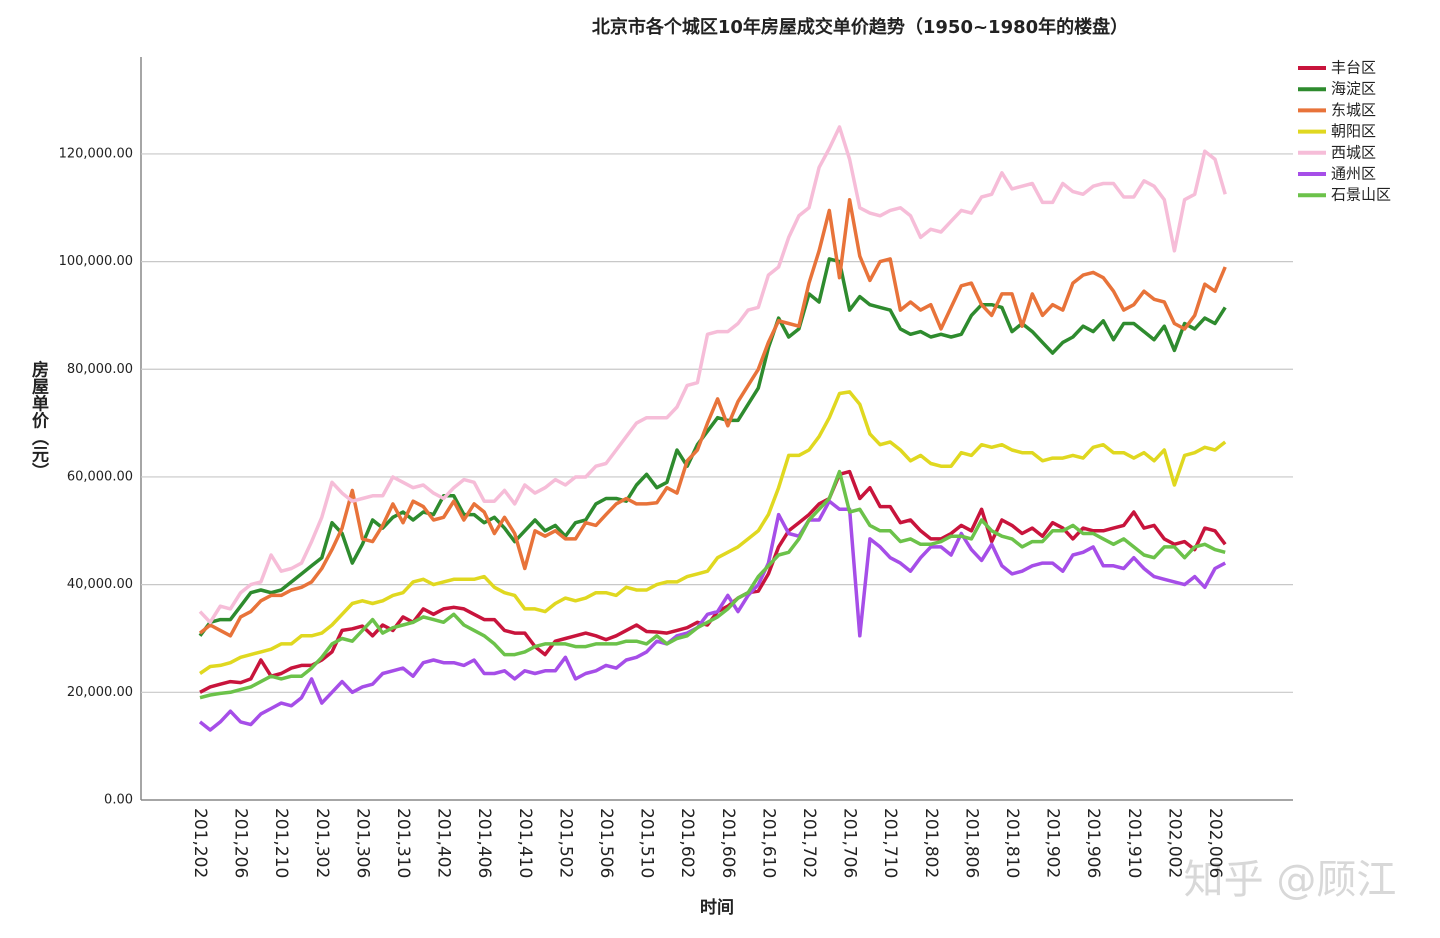 This screenshot has height=938, width=1440. I want to click on legend-label: 海淀区, so click(1353, 89).